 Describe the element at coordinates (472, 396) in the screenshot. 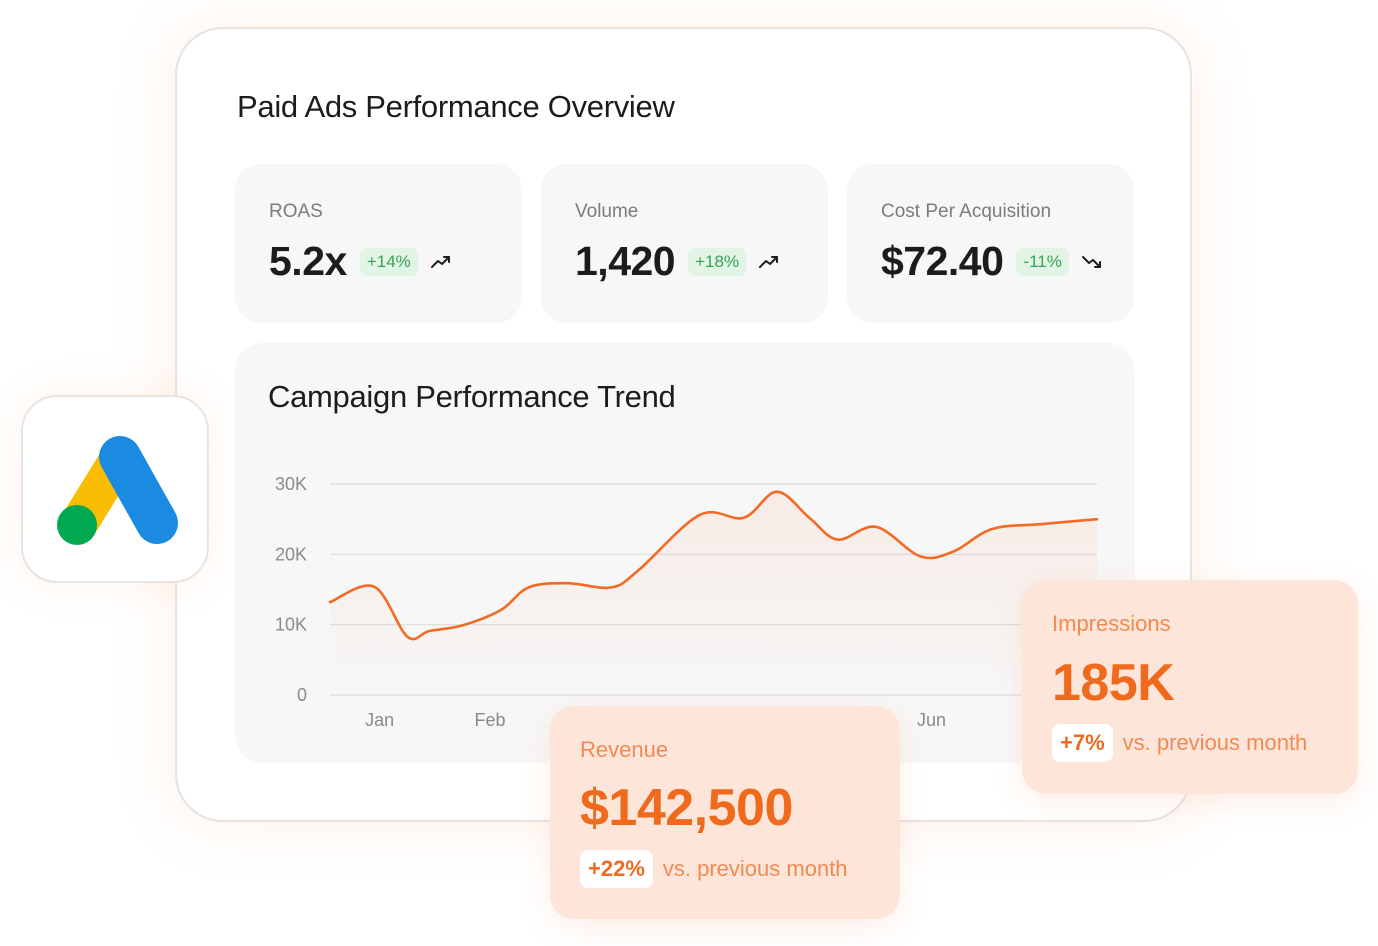

I see `chart-title: Campaign Performance Trend` at that location.